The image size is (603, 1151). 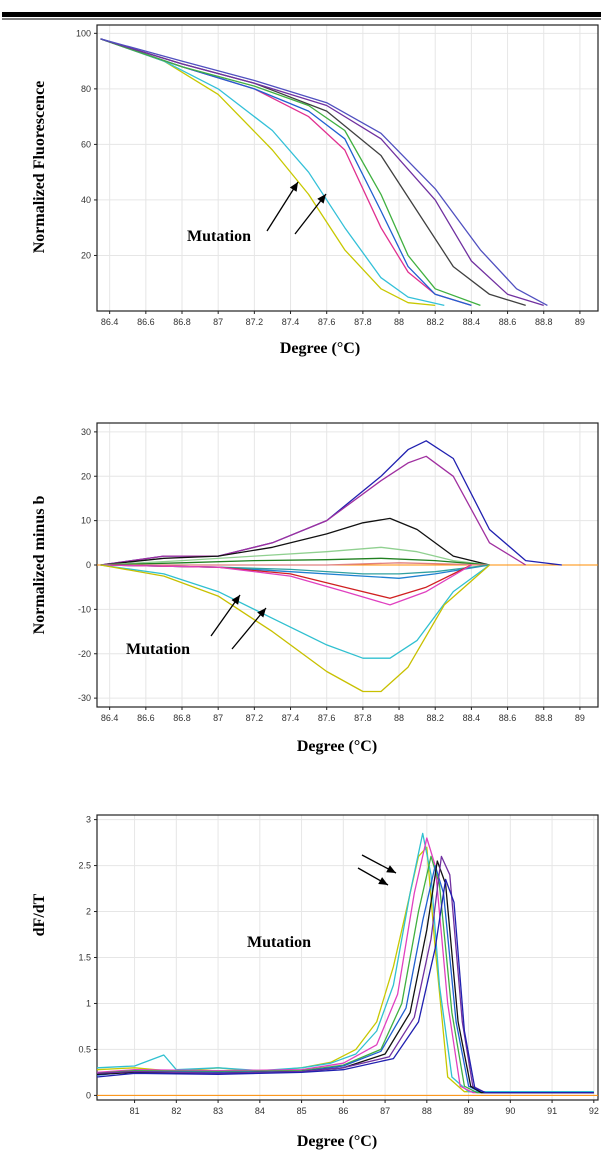 What do you see at coordinates (83, 33) in the screenshot?
I see `y-tick-label: 100` at bounding box center [83, 33].